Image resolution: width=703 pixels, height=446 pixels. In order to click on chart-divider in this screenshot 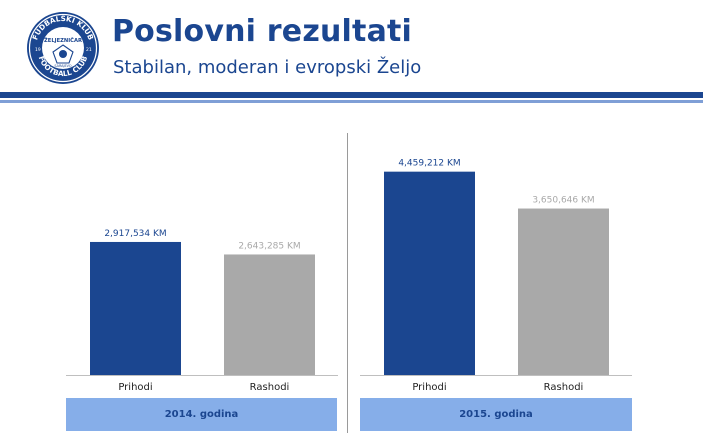, I will do `click(347, 283)`.